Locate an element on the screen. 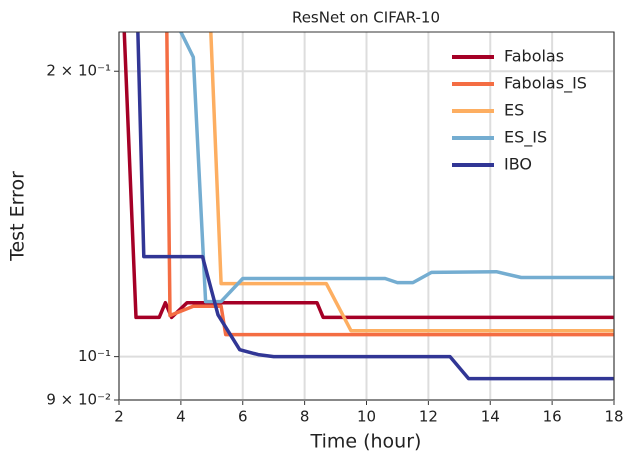  chart-title: ResNet on CIFAR-10 is located at coordinates (366, 18).